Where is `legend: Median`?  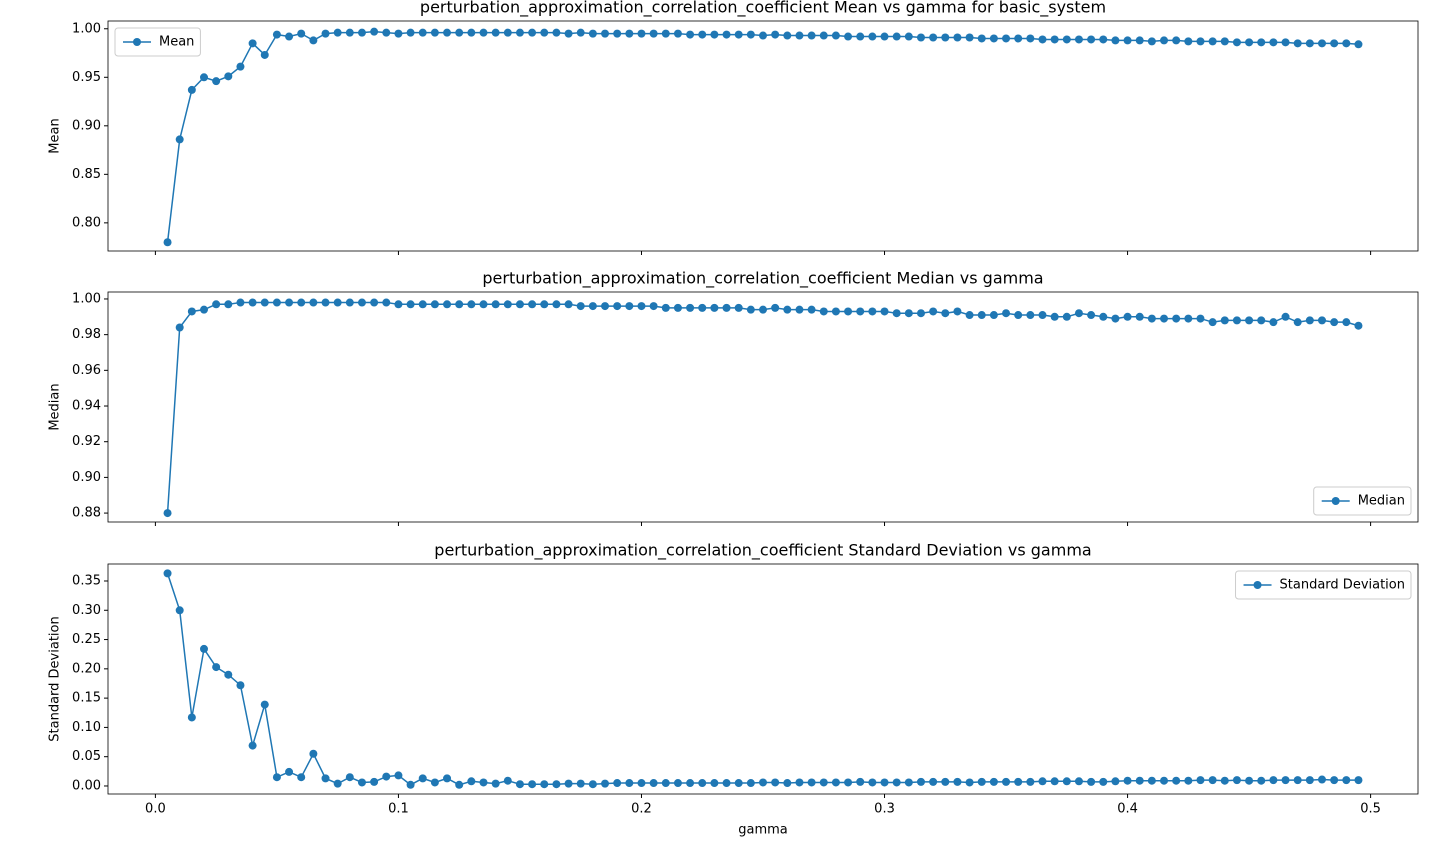 legend: Median is located at coordinates (1362, 501).